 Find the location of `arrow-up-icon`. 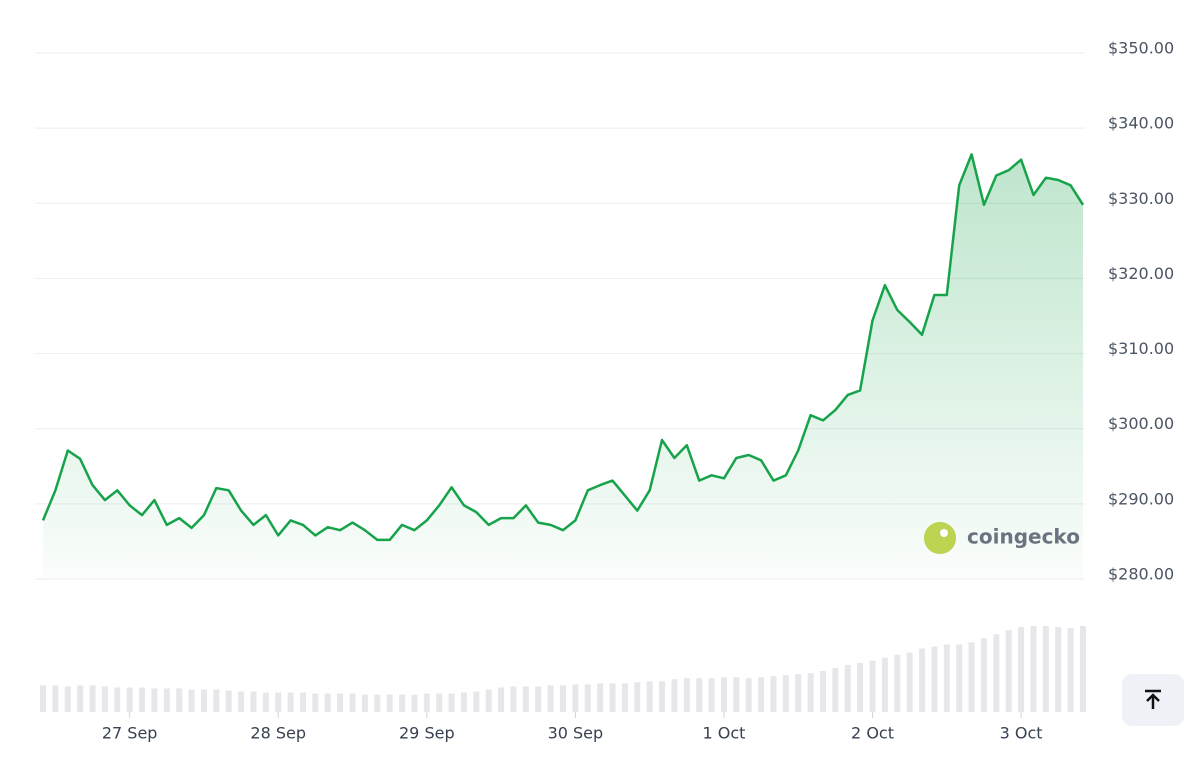

arrow-up-icon is located at coordinates (1153, 699).